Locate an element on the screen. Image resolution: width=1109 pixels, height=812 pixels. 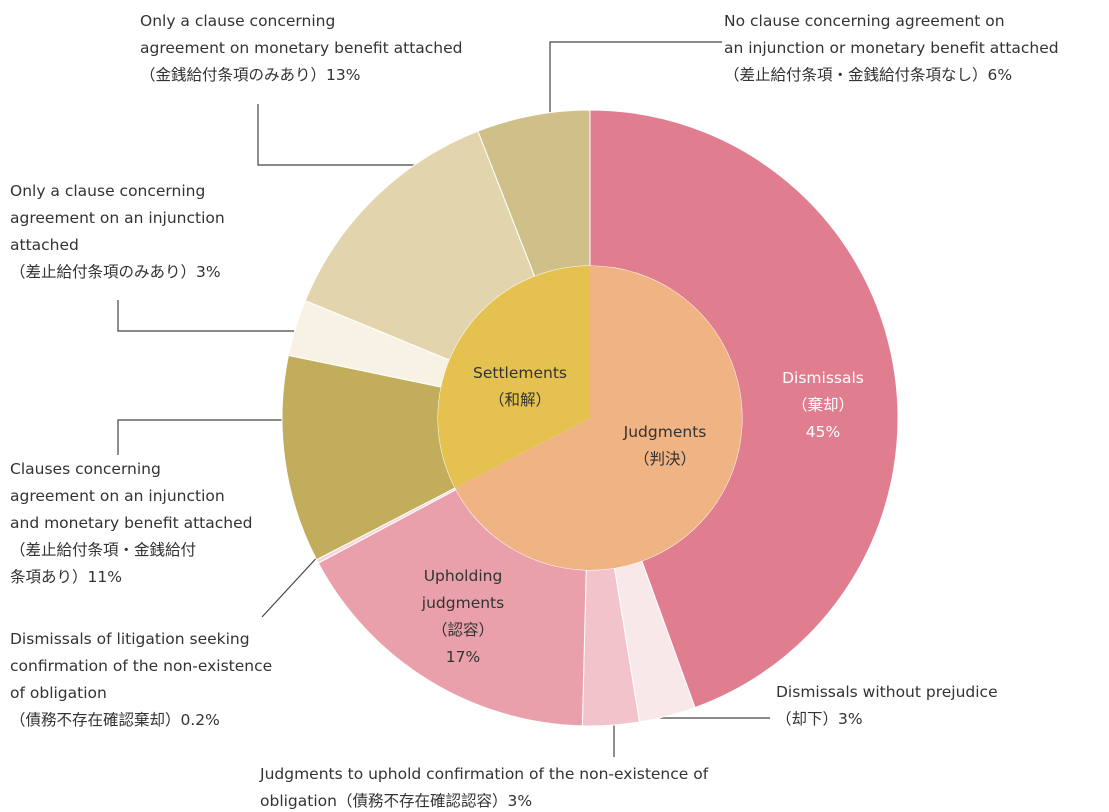
label-line: and monetary benefit attached is located at coordinates (131, 523).